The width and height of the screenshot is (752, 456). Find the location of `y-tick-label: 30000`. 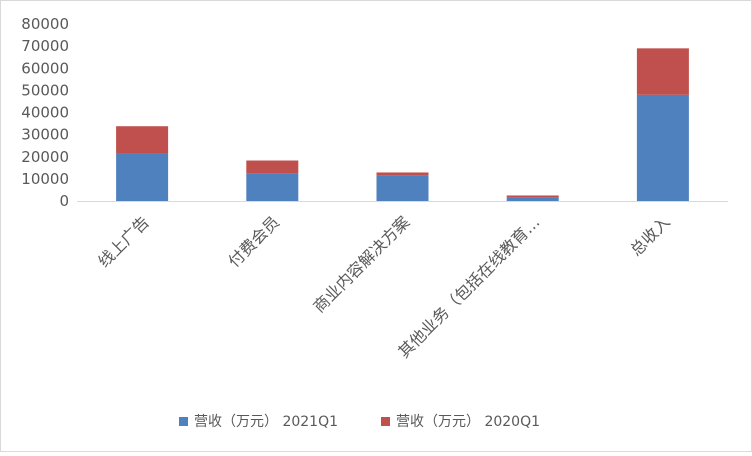

y-tick-label: 30000 is located at coordinates (45, 135).